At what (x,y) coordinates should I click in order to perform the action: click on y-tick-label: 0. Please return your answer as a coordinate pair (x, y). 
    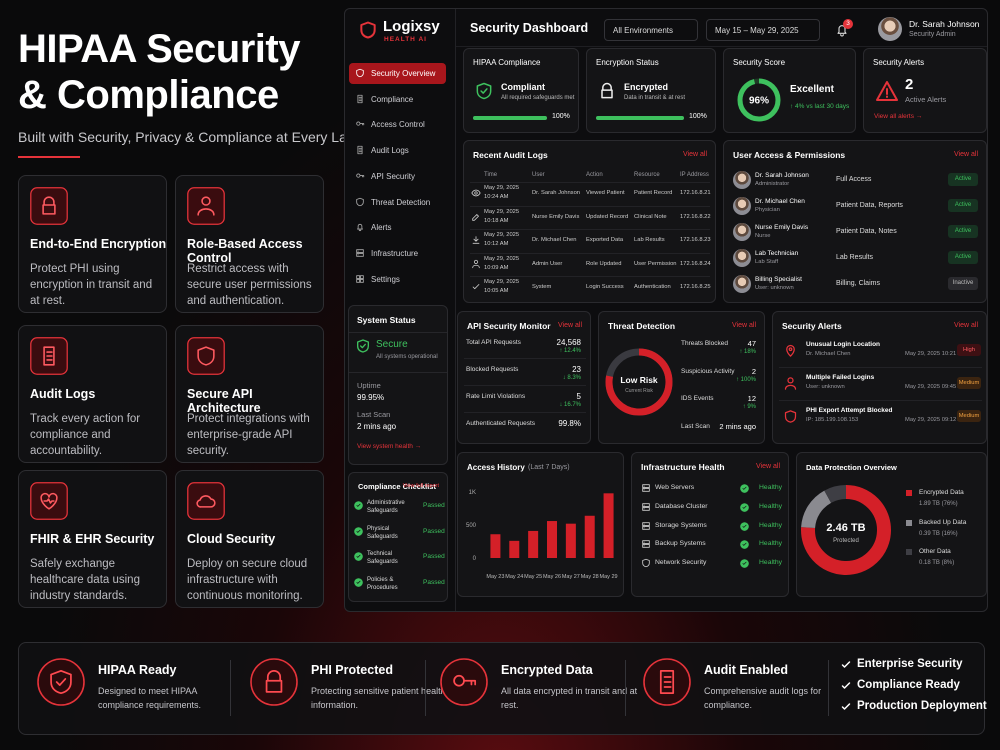
    Looking at the image, I should click on (475, 559).